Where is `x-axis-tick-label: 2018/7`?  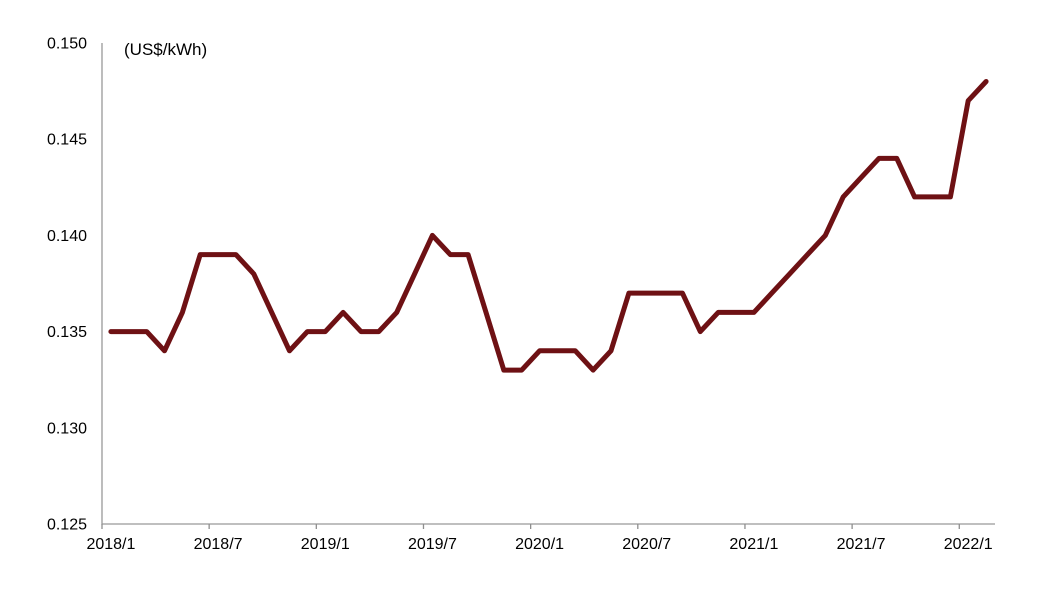
x-axis-tick-label: 2018/7 is located at coordinates (218, 544).